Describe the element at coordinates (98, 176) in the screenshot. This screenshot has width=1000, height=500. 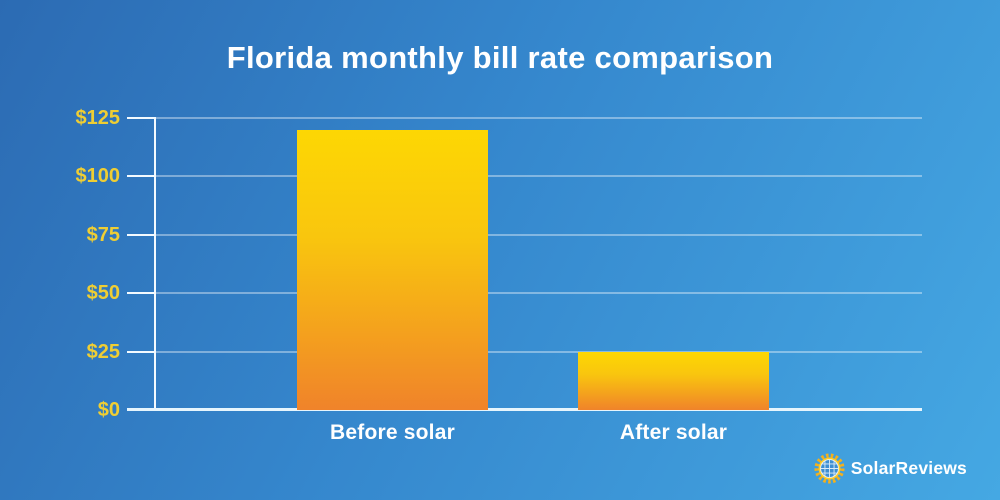
I see `y-tick-label: $100` at that location.